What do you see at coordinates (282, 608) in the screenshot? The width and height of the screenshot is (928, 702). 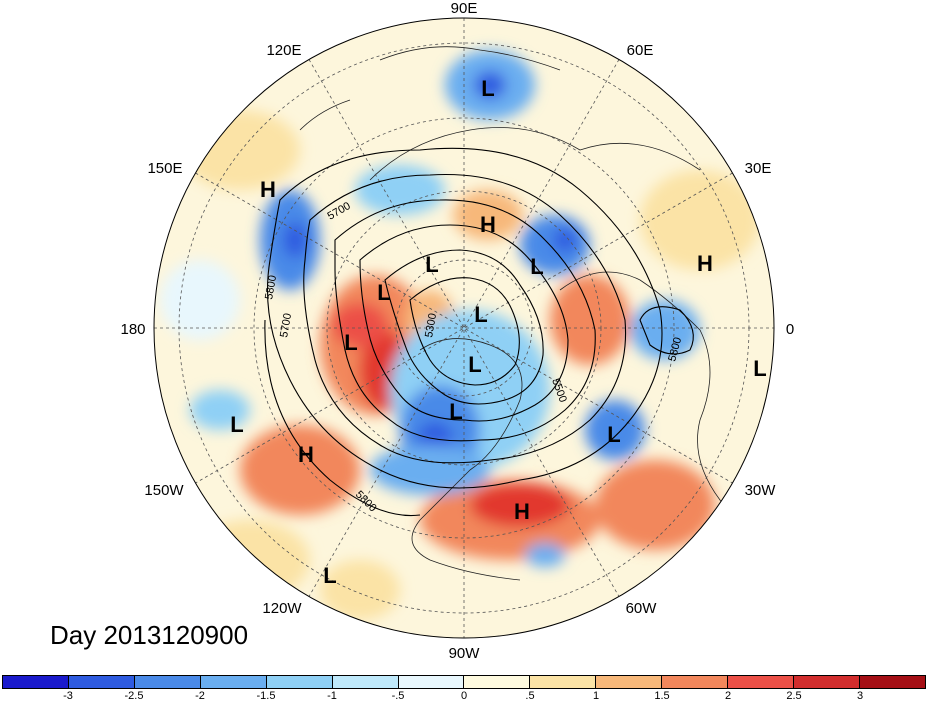 I see `lon-label-120w: 120W` at bounding box center [282, 608].